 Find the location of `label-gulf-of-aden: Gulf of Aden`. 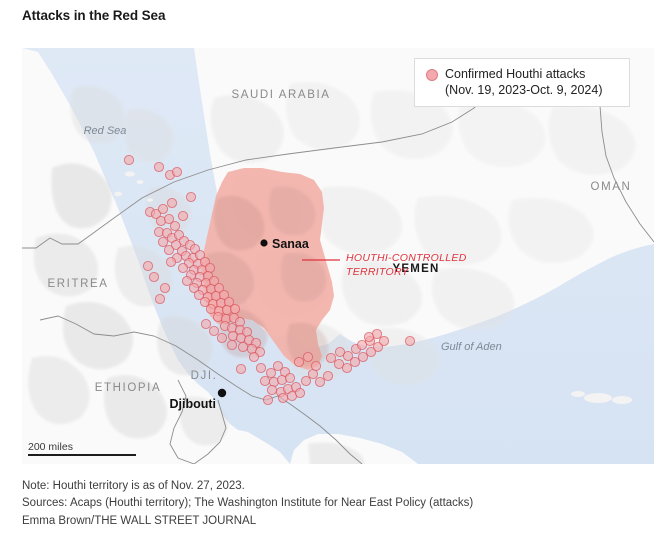

label-gulf-of-aden: Gulf of Aden is located at coordinates (471, 347).